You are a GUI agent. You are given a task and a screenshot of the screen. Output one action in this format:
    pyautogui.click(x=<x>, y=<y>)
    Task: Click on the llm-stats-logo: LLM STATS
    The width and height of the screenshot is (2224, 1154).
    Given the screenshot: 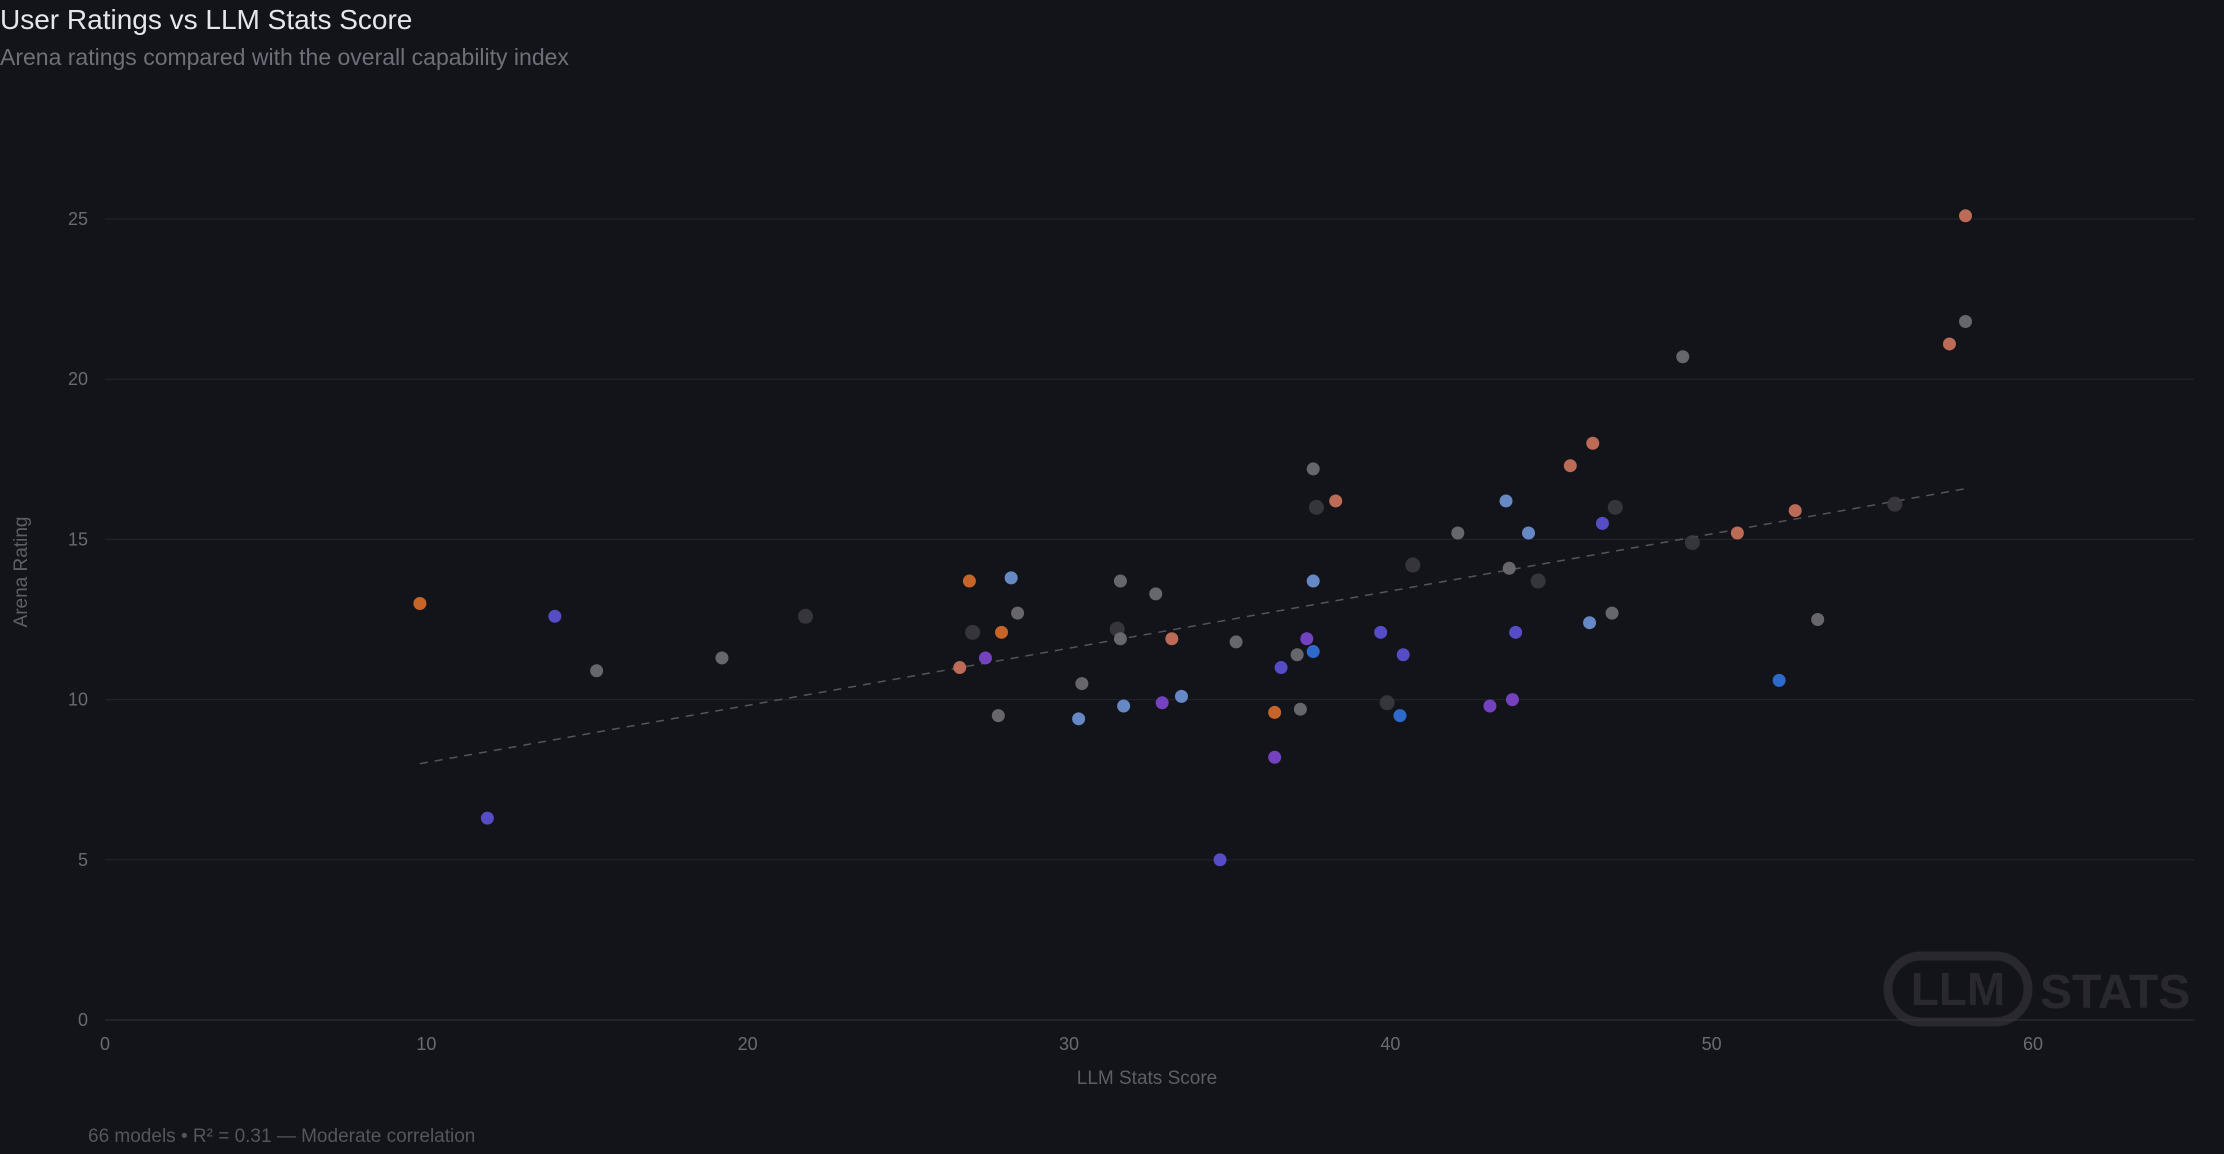 What is the action you would take?
    pyautogui.click(x=2036, y=989)
    